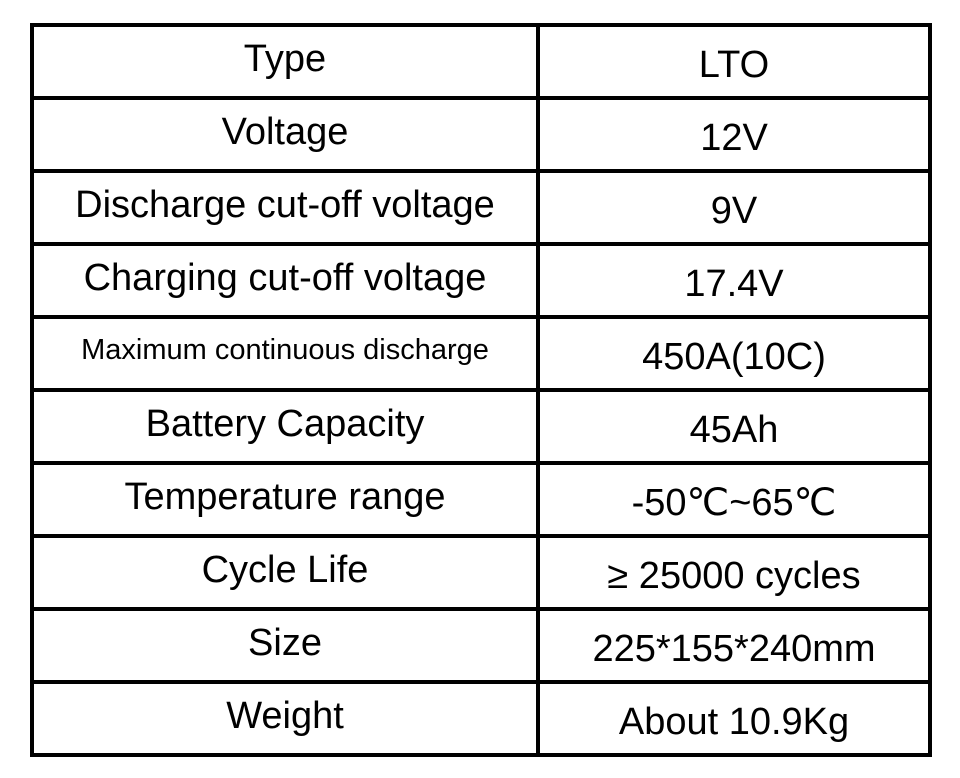 Image resolution: width=960 pixels, height=778 pixels. Describe the element at coordinates (285, 645) in the screenshot. I see `spec-label-size: Size` at that location.